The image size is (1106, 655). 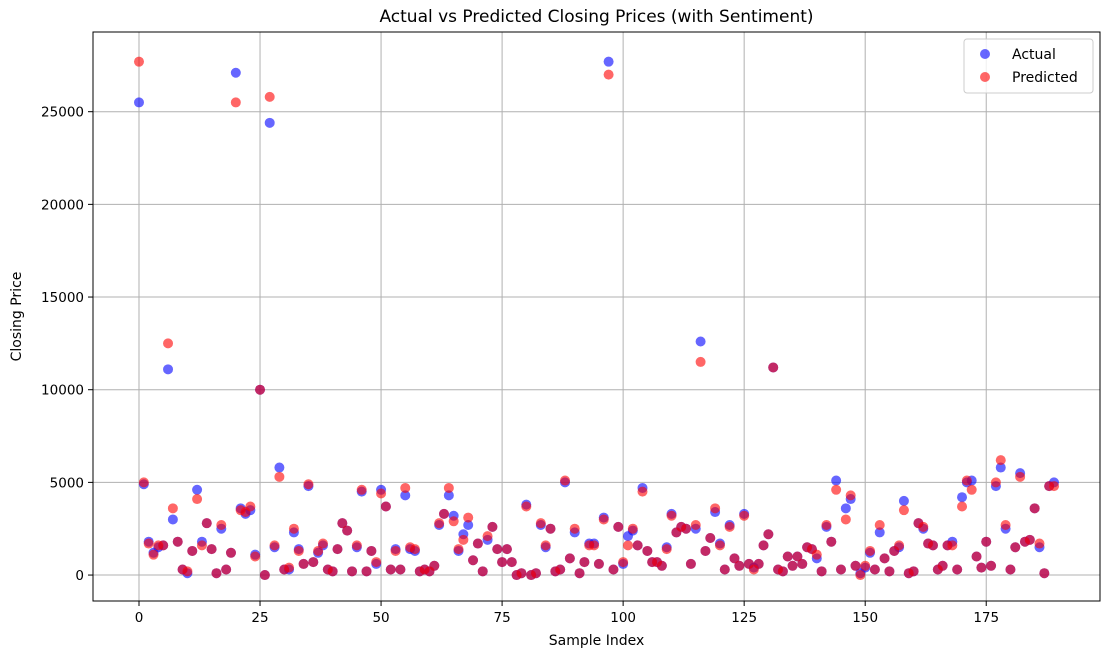 What do you see at coordinates (865, 618) in the screenshot?
I see `x-tick-label: 150` at bounding box center [865, 618].